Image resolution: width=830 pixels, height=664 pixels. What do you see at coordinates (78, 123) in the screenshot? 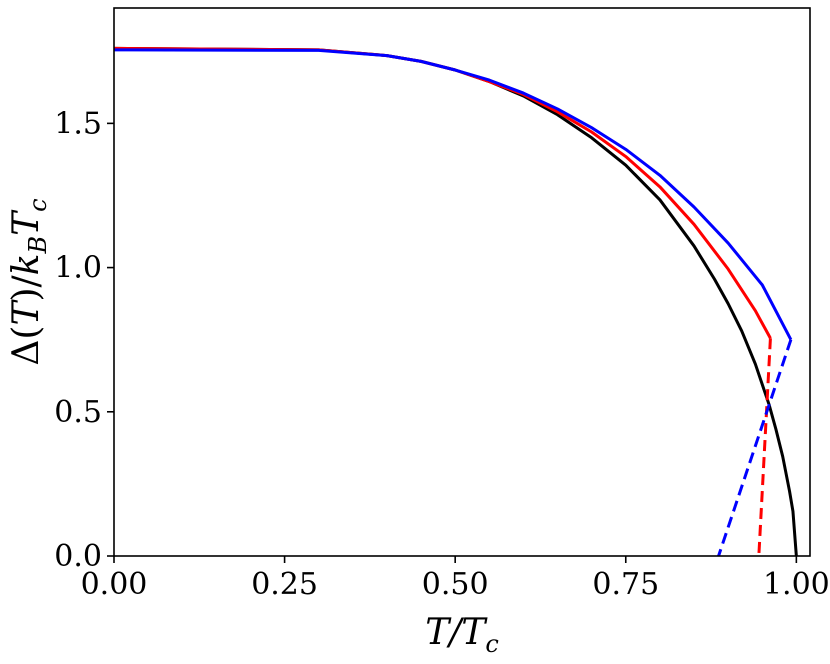
I see `y-tick-label: 1.5` at bounding box center [78, 123].